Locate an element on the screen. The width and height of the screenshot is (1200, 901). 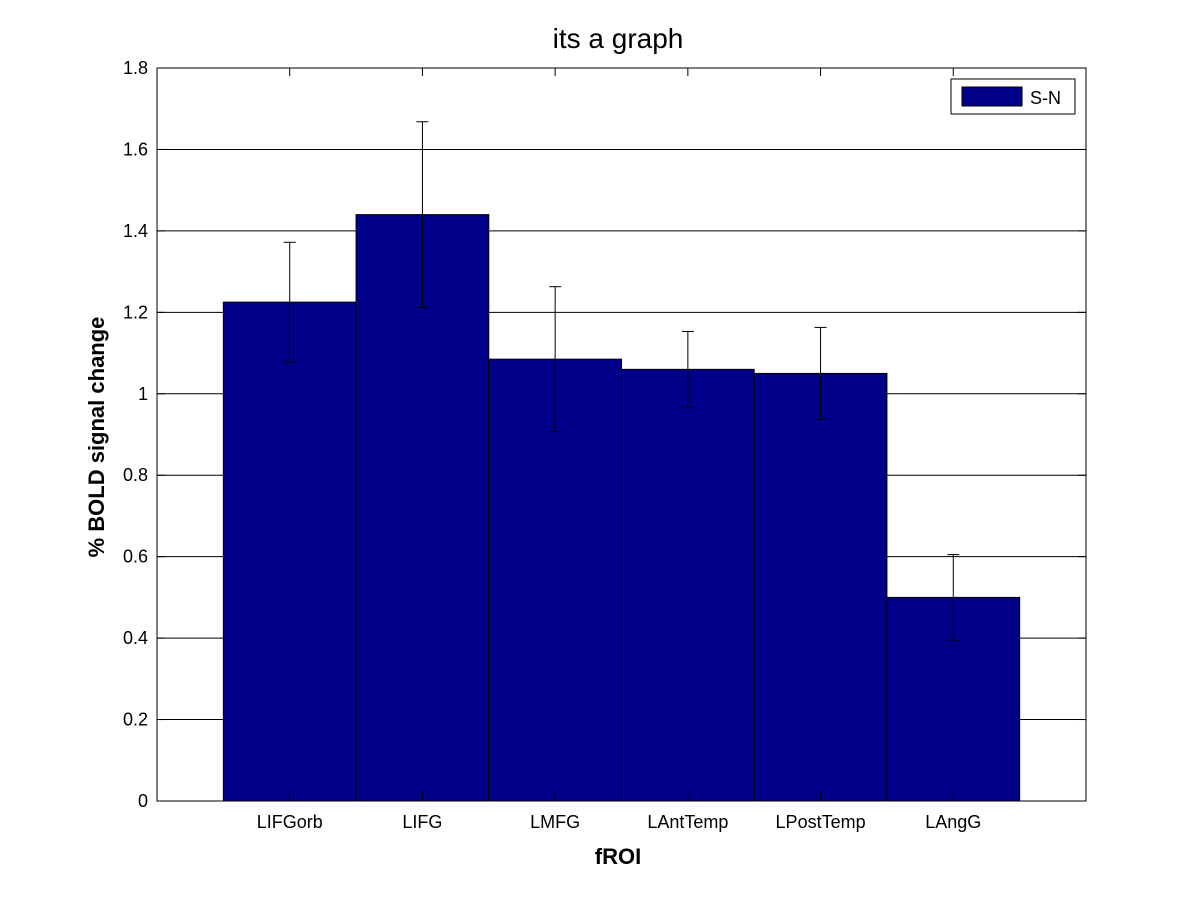
y-tick-label: 1.2 is located at coordinates (135, 312).